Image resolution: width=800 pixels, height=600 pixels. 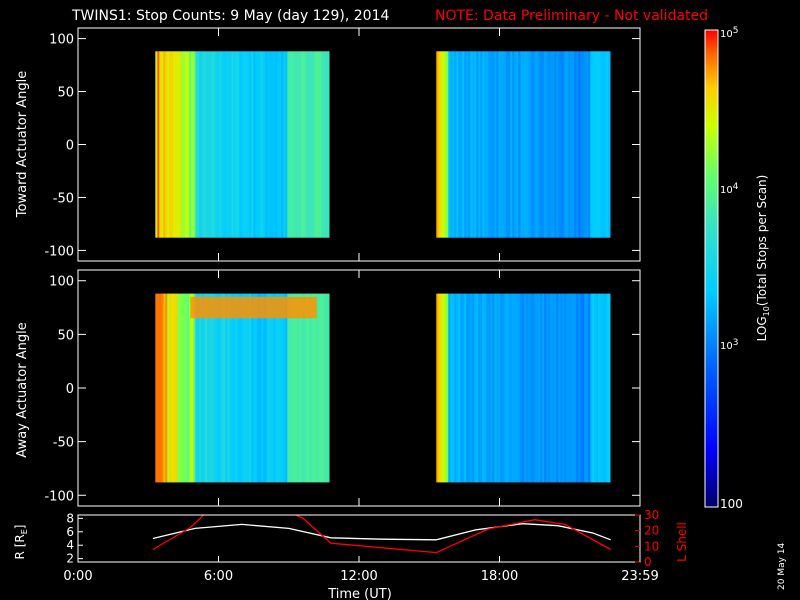 What do you see at coordinates (61, 282) in the screenshot?
I see `y-tick-label: 100` at bounding box center [61, 282].